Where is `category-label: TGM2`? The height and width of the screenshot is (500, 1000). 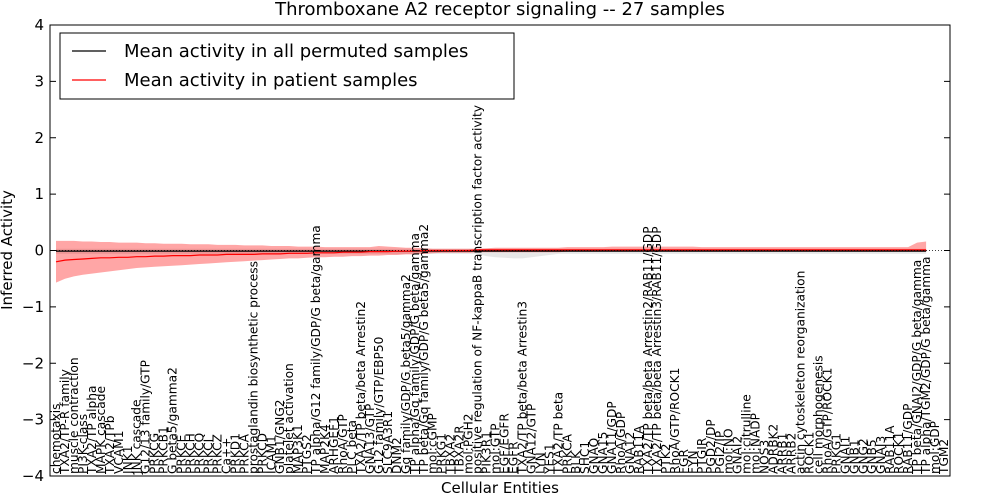 category-label: TGM2 is located at coordinates (944, 457).